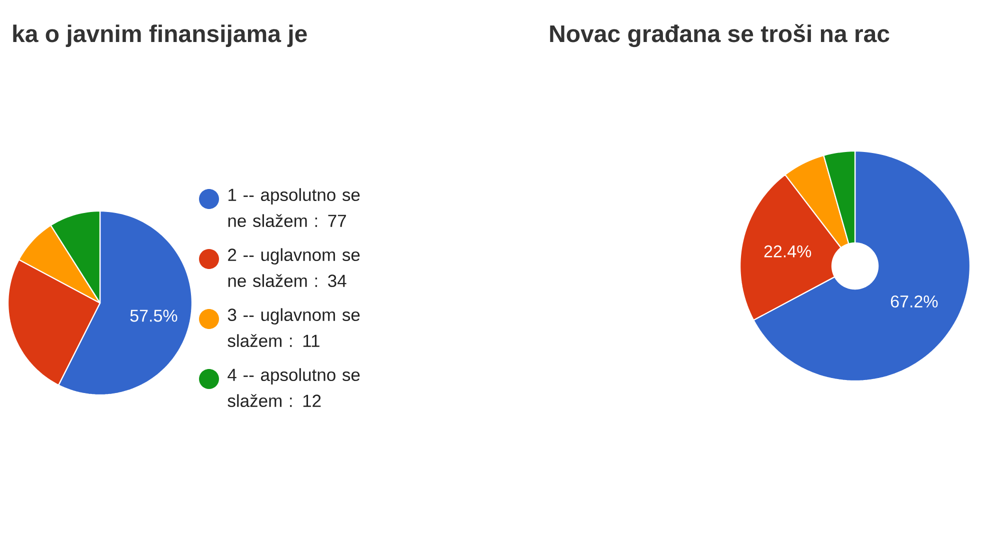 This screenshot has height=555, width=987. Describe the element at coordinates (294, 208) in the screenshot. I see `legend-label: 1 -- apsolutno se ne slažem : 77` at that location.